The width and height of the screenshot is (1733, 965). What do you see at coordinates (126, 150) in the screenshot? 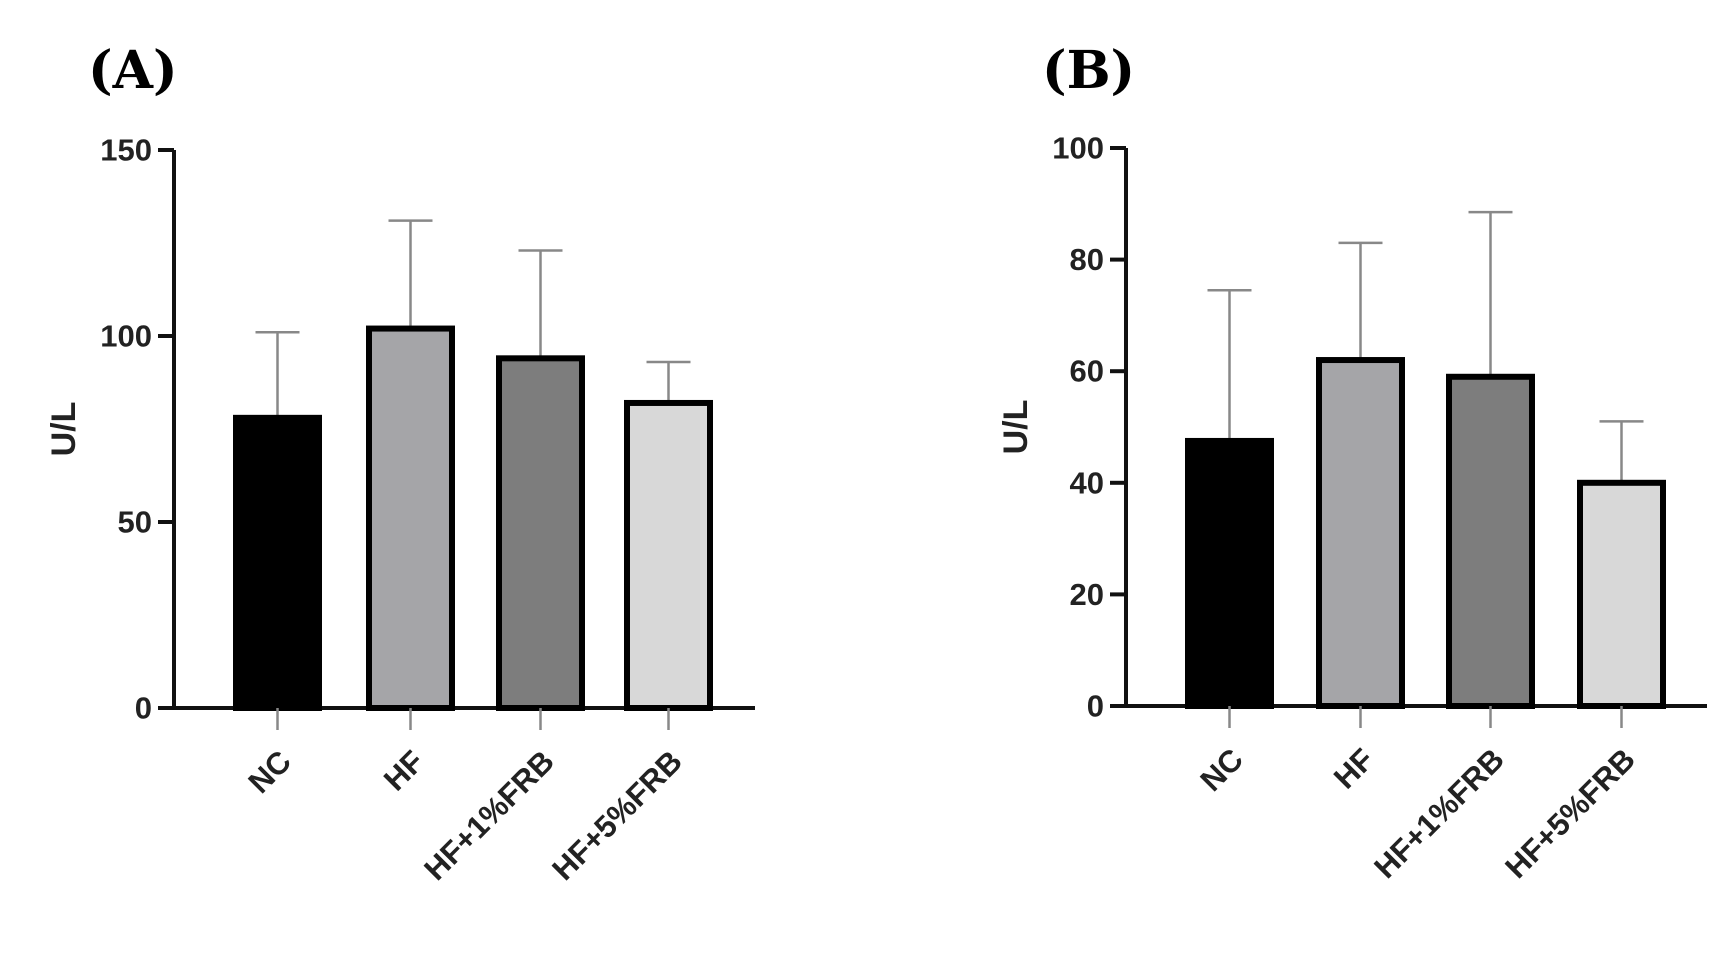
I see `y-tick-label: 150` at bounding box center [126, 150].